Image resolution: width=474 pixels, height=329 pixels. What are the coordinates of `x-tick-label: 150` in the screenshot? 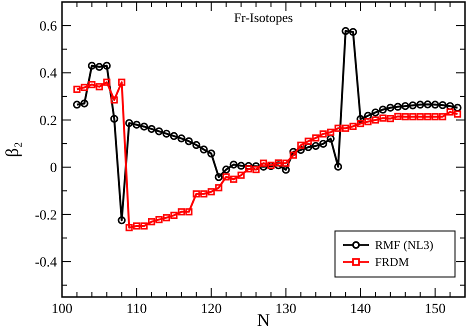 It's located at (435, 309).